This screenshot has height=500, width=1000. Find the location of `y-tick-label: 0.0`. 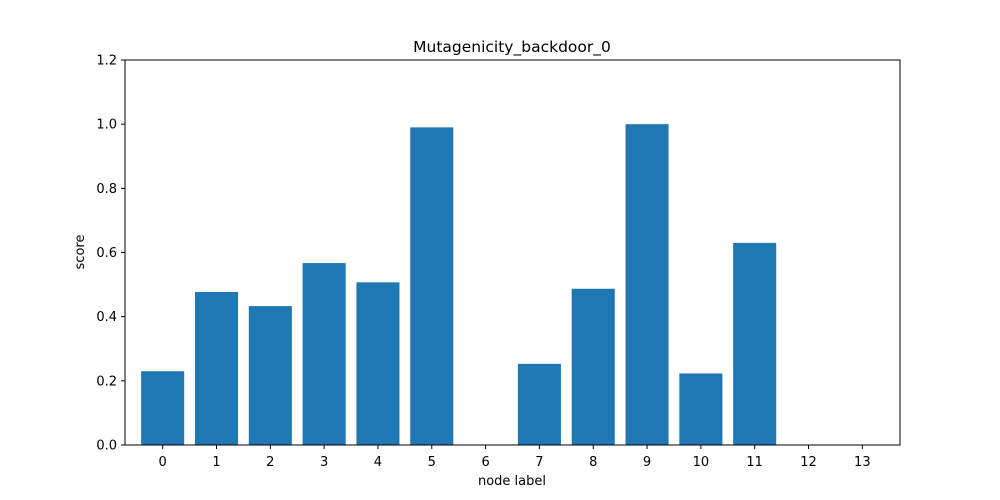

y-tick-label: 0.0 is located at coordinates (106, 446).